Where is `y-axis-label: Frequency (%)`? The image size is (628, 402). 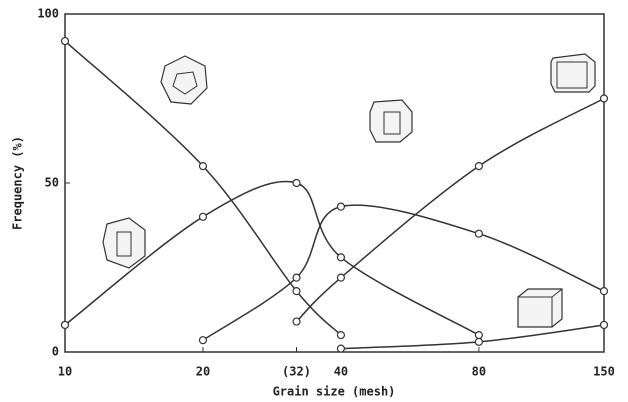
y-axis-label: Frequency (%) is located at coordinates (18, 183).